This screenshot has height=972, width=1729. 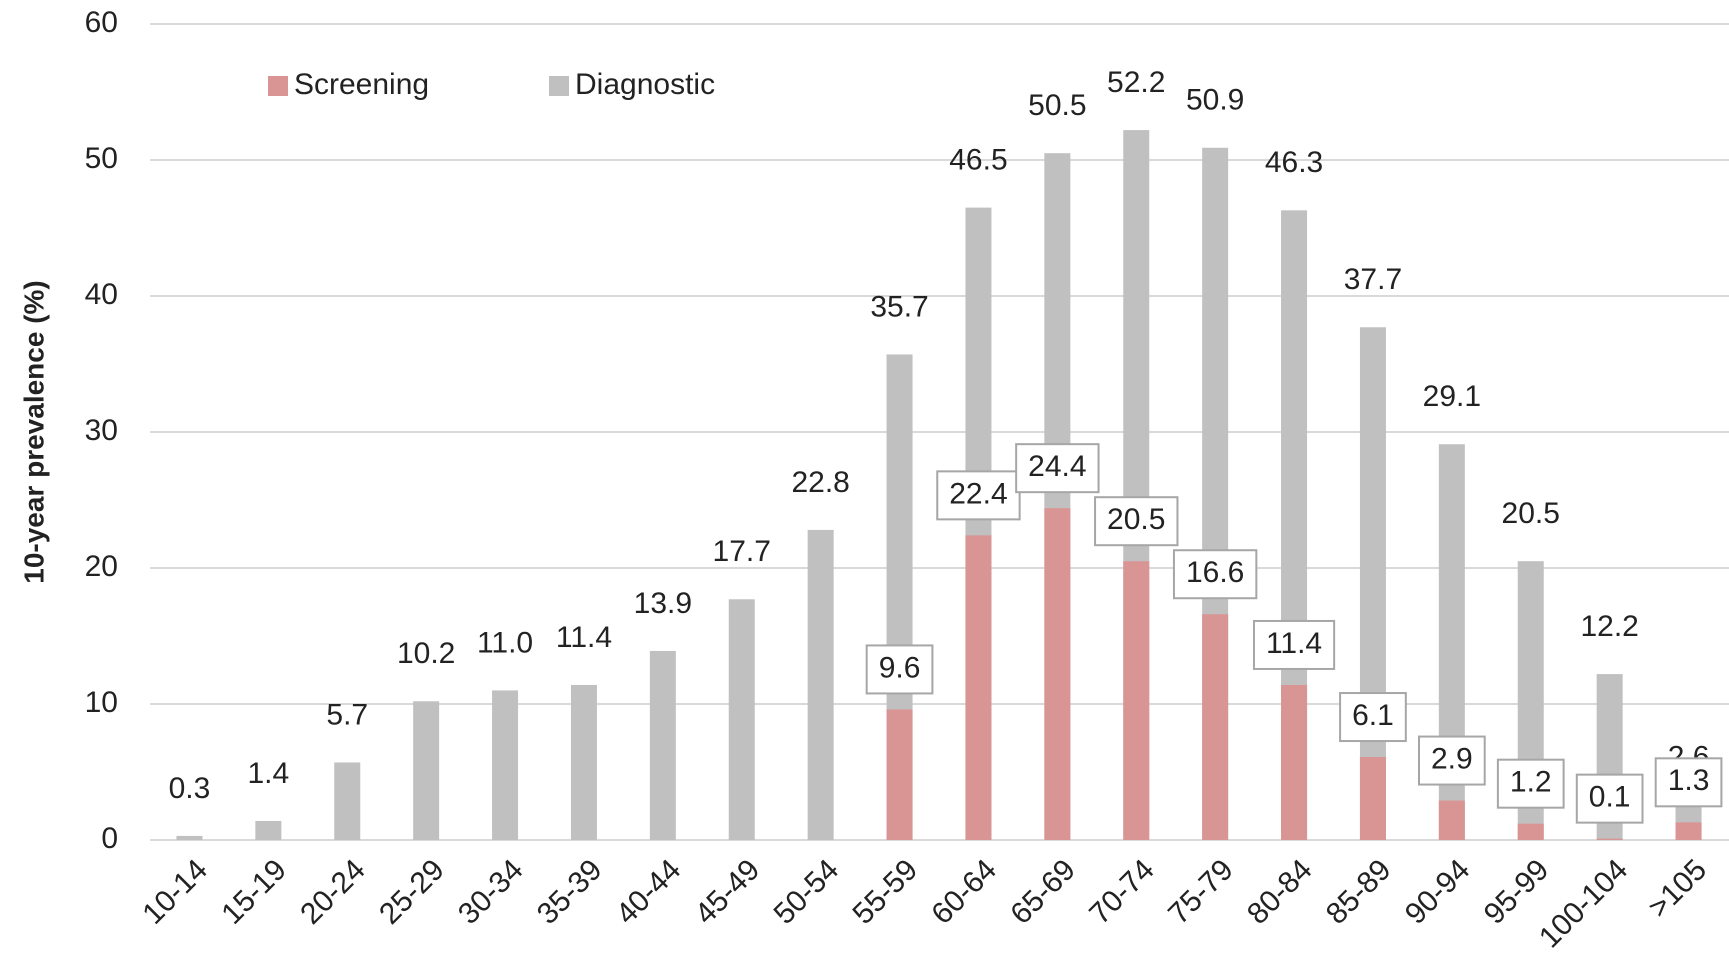 What do you see at coordinates (899, 306) in the screenshot?
I see `data-label: 35.7` at bounding box center [899, 306].